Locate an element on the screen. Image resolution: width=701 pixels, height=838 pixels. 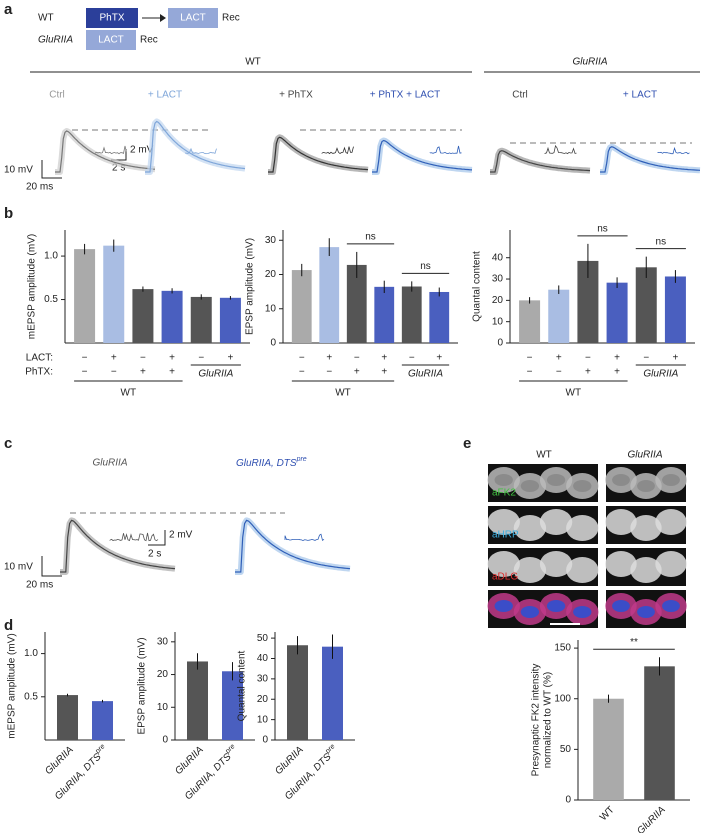
trace-band is located at coordinates (292, 546).